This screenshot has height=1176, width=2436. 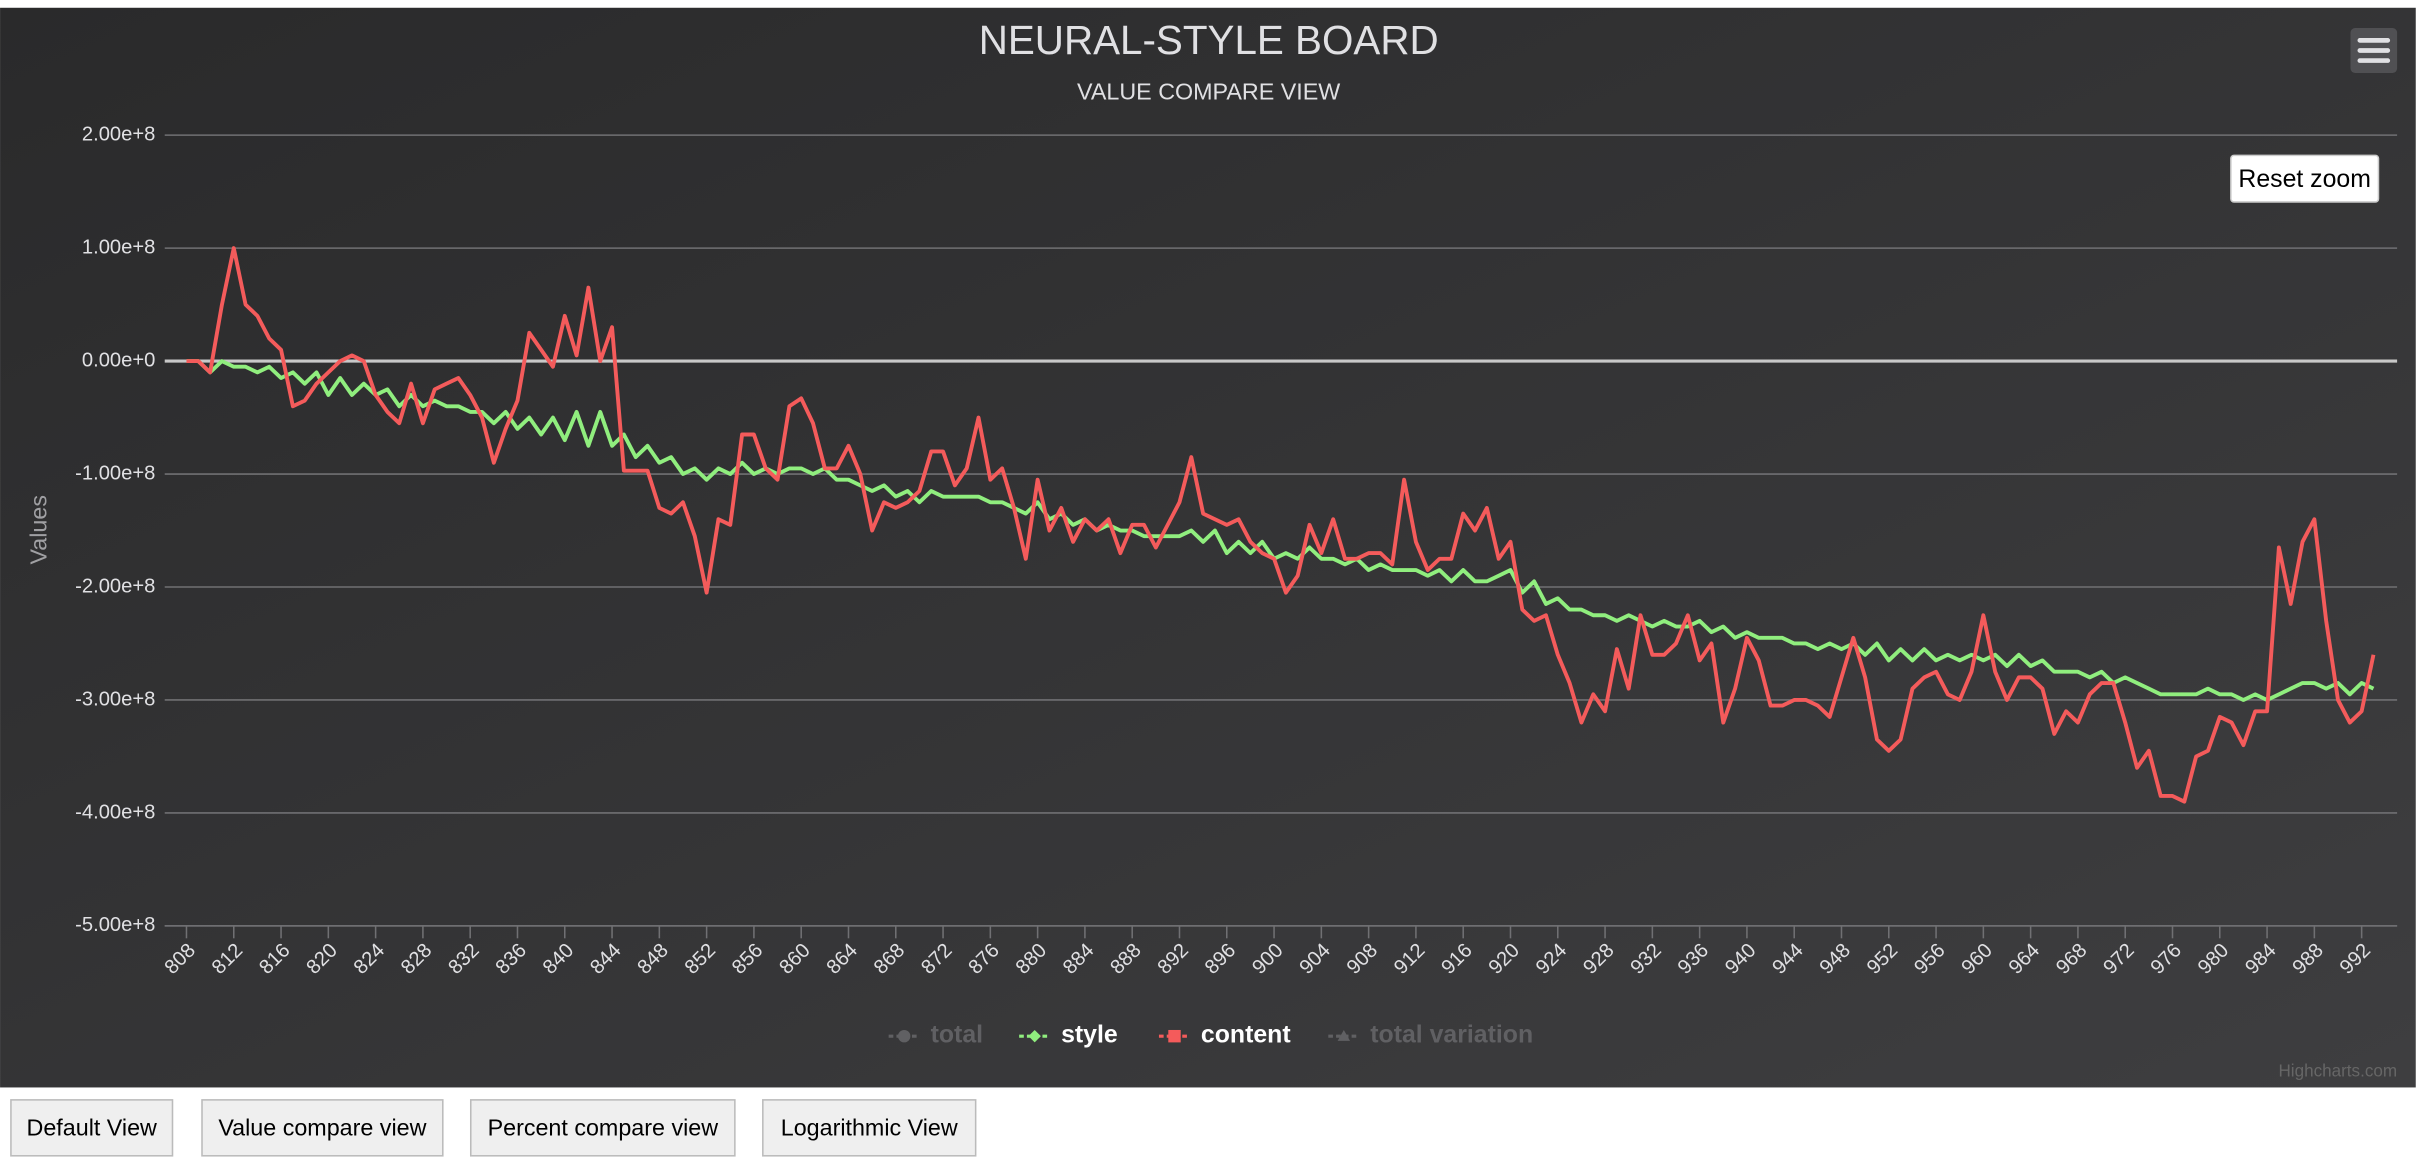 I want to click on menu-button, so click(x=2374, y=50).